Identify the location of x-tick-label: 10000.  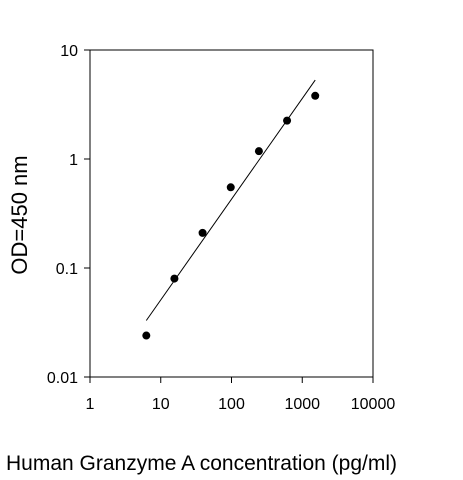
(373, 404).